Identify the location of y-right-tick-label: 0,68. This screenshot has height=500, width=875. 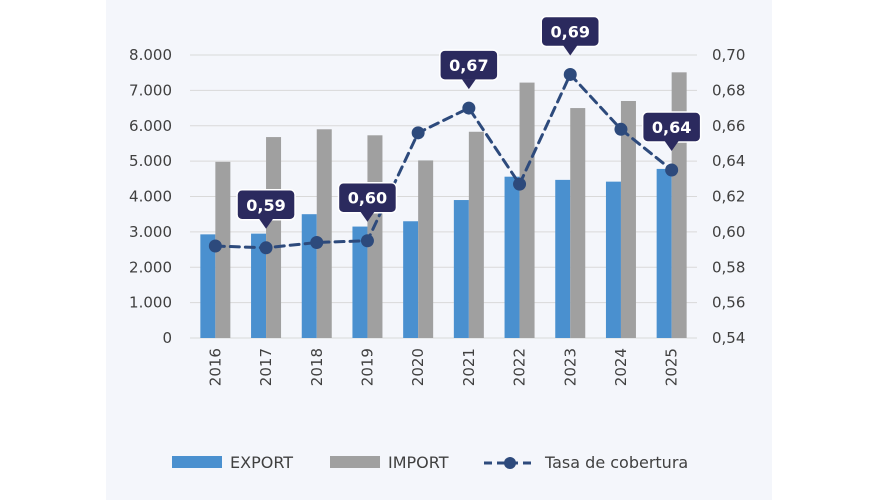
(728, 90).